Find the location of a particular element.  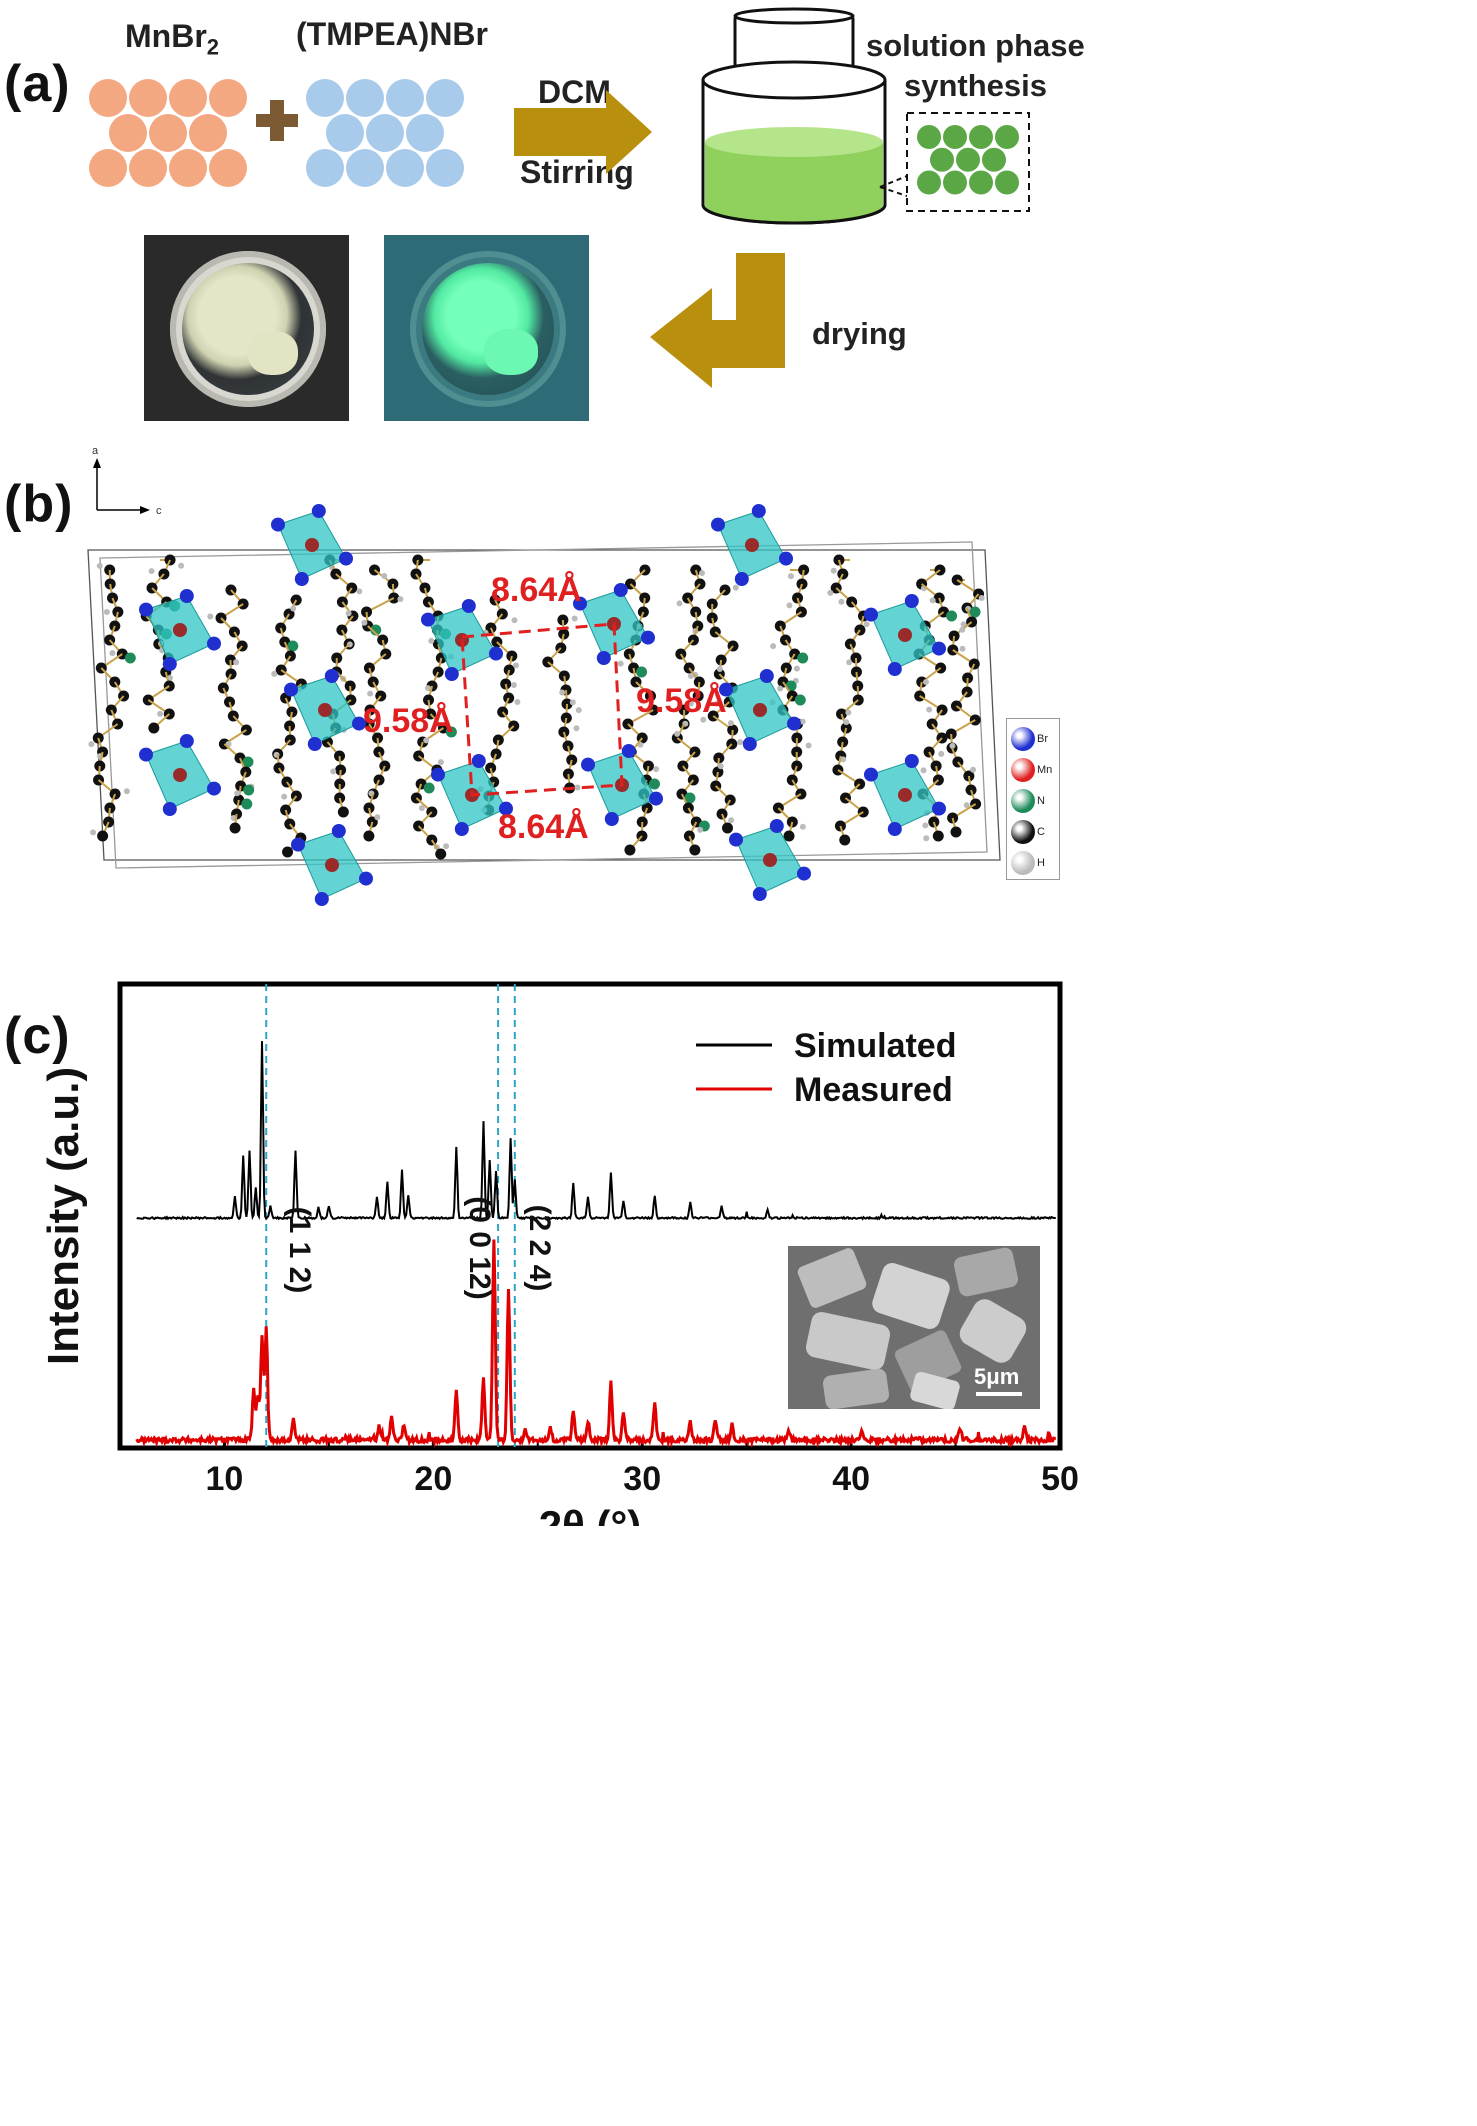

legend-label: N is located at coordinates (1041, 801).